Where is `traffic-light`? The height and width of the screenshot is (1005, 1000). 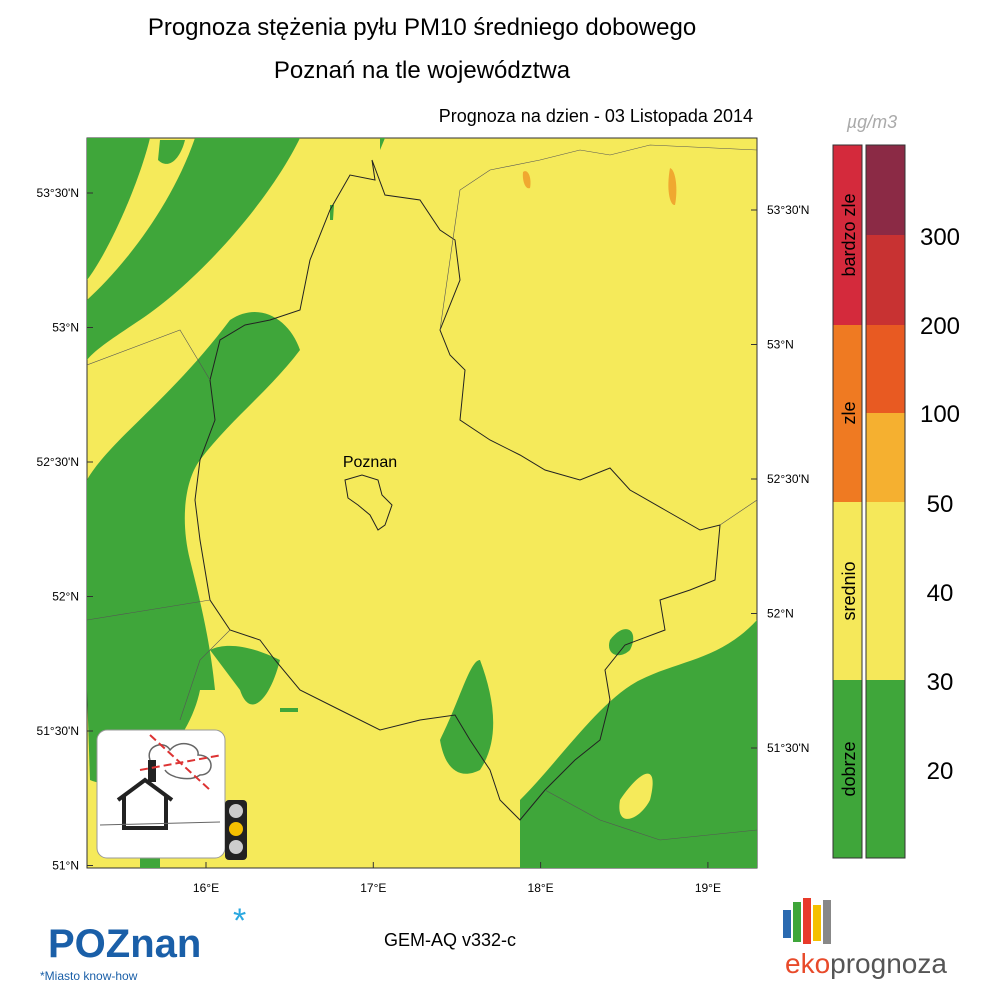 traffic-light is located at coordinates (236, 830).